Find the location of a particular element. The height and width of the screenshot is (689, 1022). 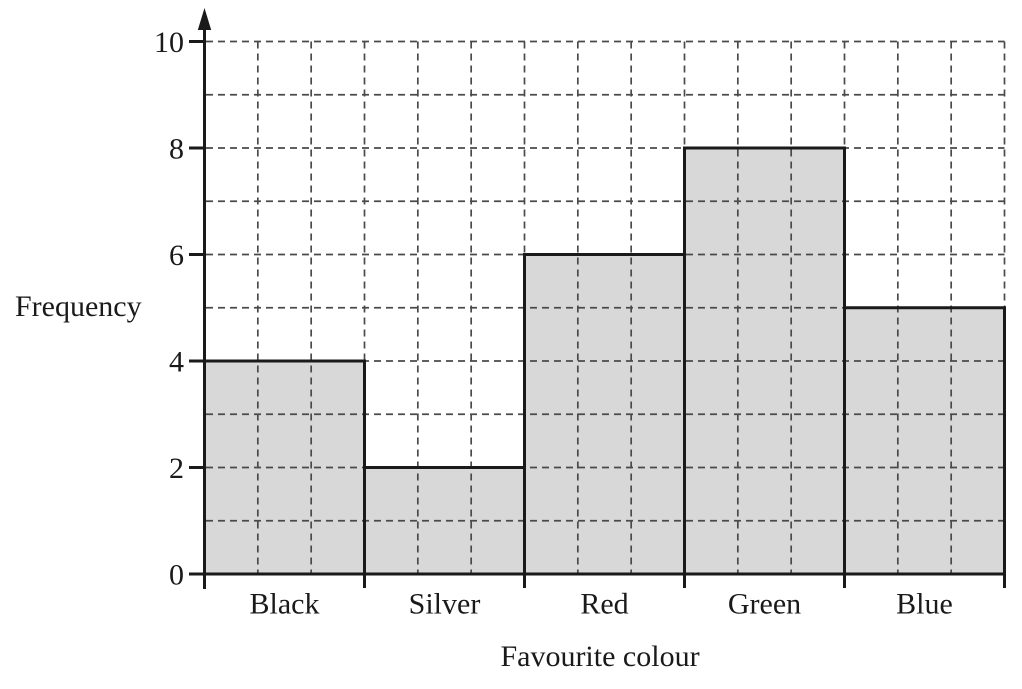

svg-text: Black is located at coordinates (285, 604).